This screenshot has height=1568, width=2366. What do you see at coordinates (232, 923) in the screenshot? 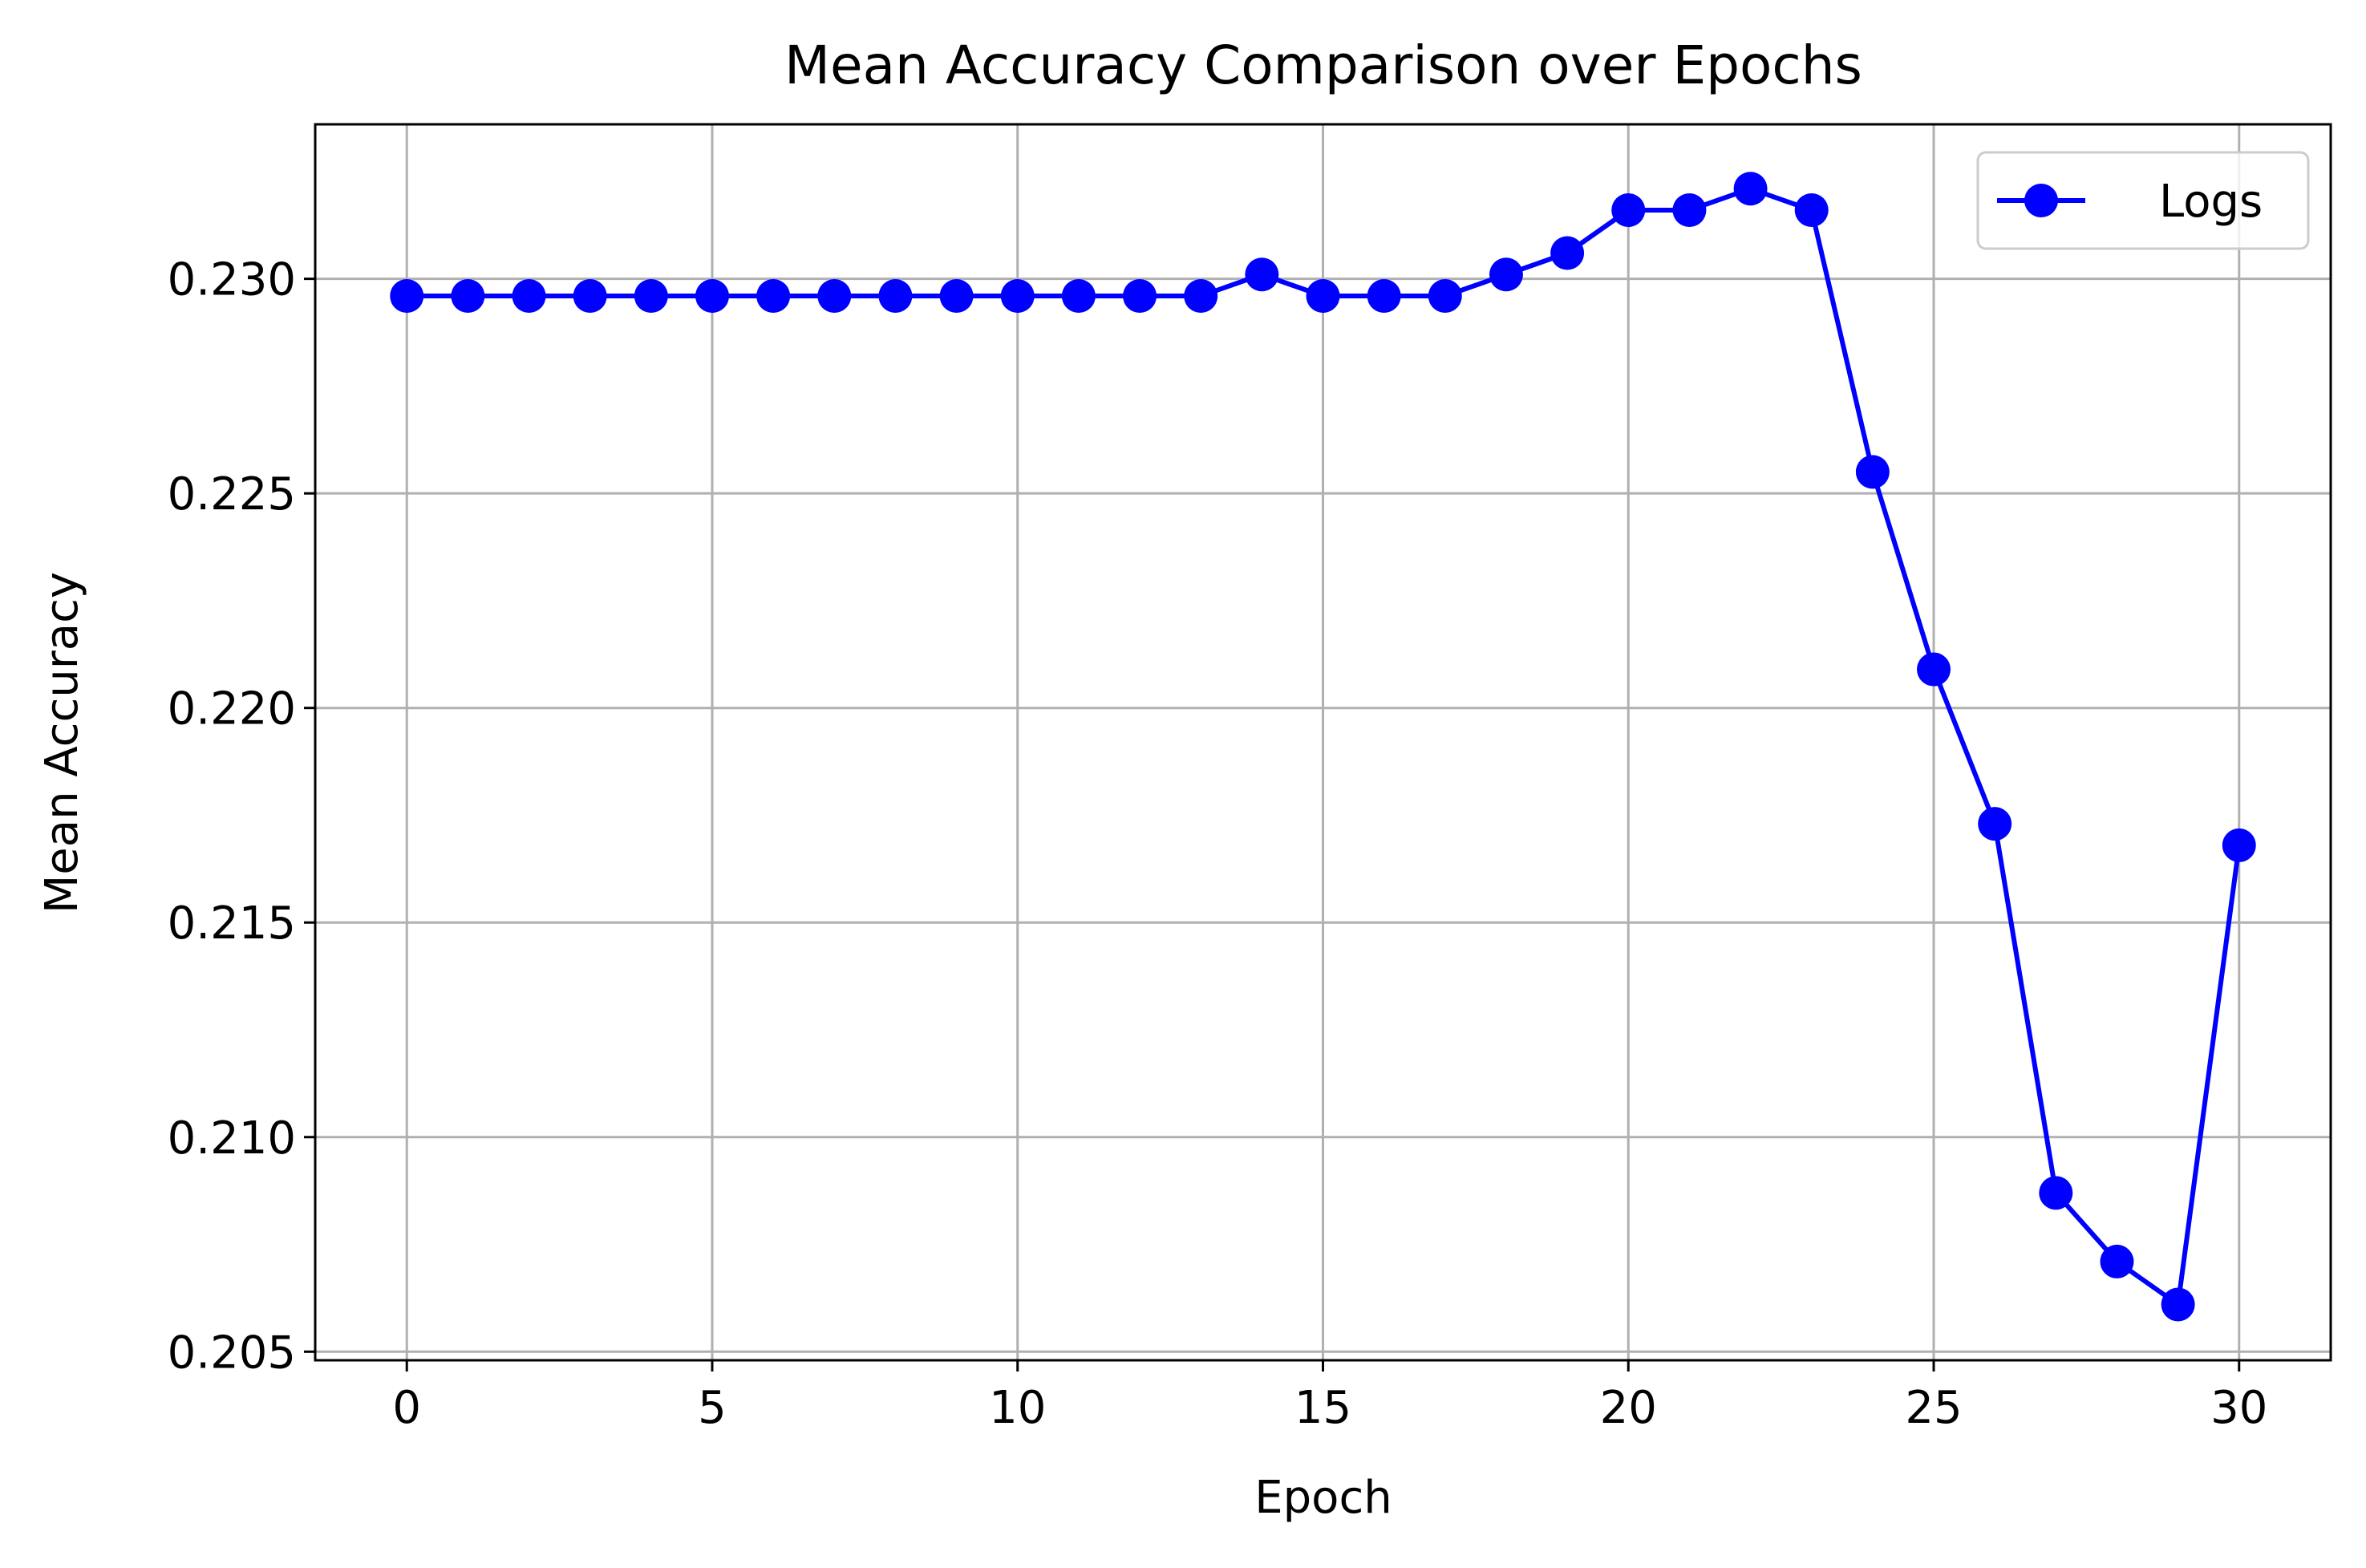
I see `y-tick-label: 0.215` at bounding box center [232, 923].